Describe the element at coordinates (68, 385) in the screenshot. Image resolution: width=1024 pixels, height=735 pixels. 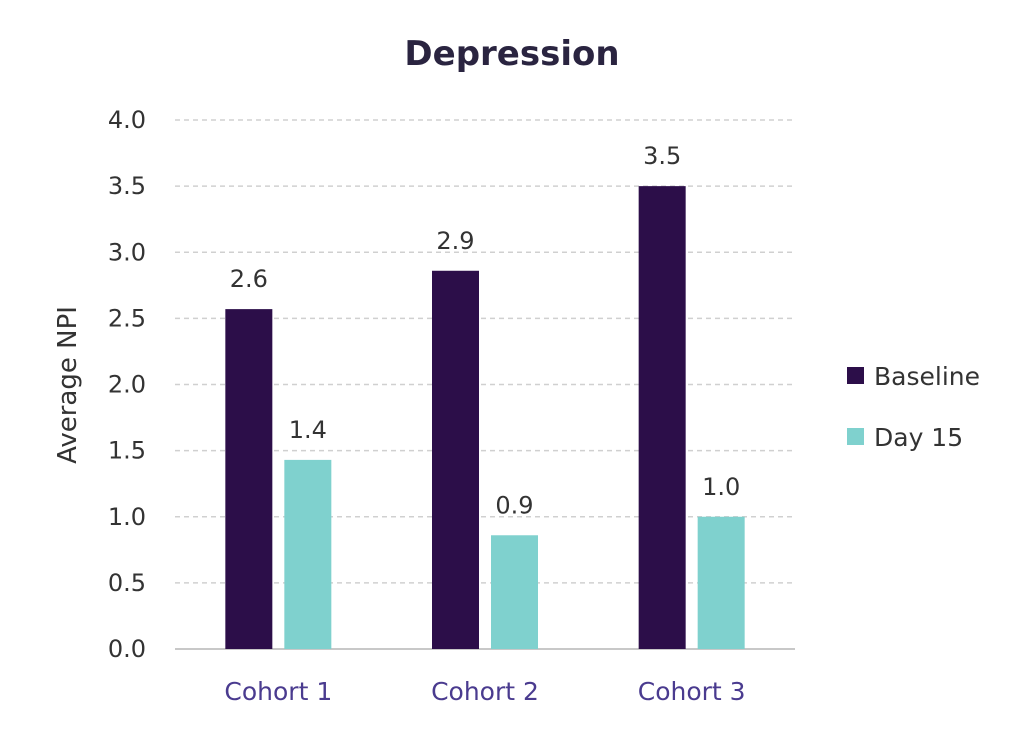
I see `y-axis-title: Average NPI` at that location.